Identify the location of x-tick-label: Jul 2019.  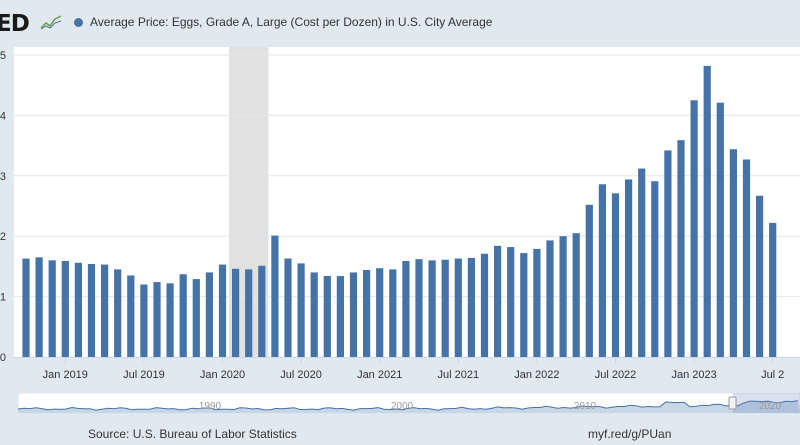
(144, 375).